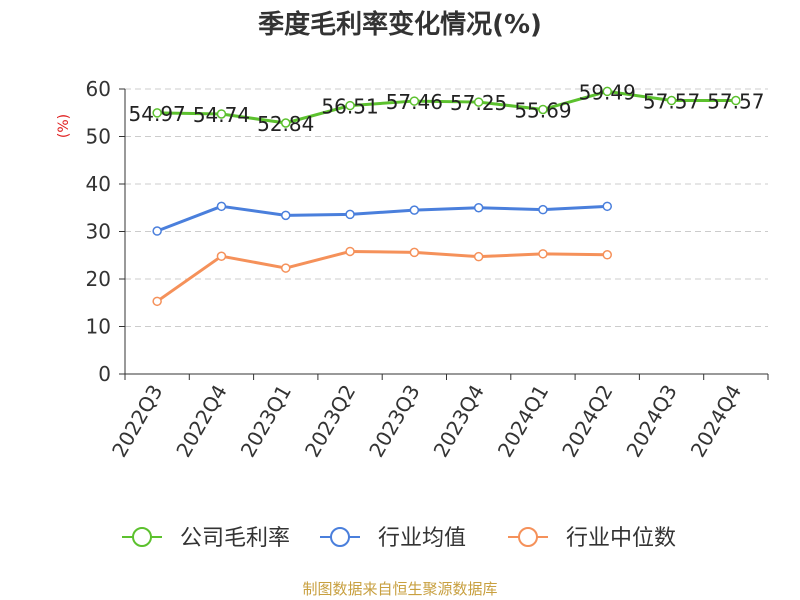 The image size is (800, 600). What do you see at coordinates (235, 538) in the screenshot?
I see `legend-label: 公司毛利率` at bounding box center [235, 538].